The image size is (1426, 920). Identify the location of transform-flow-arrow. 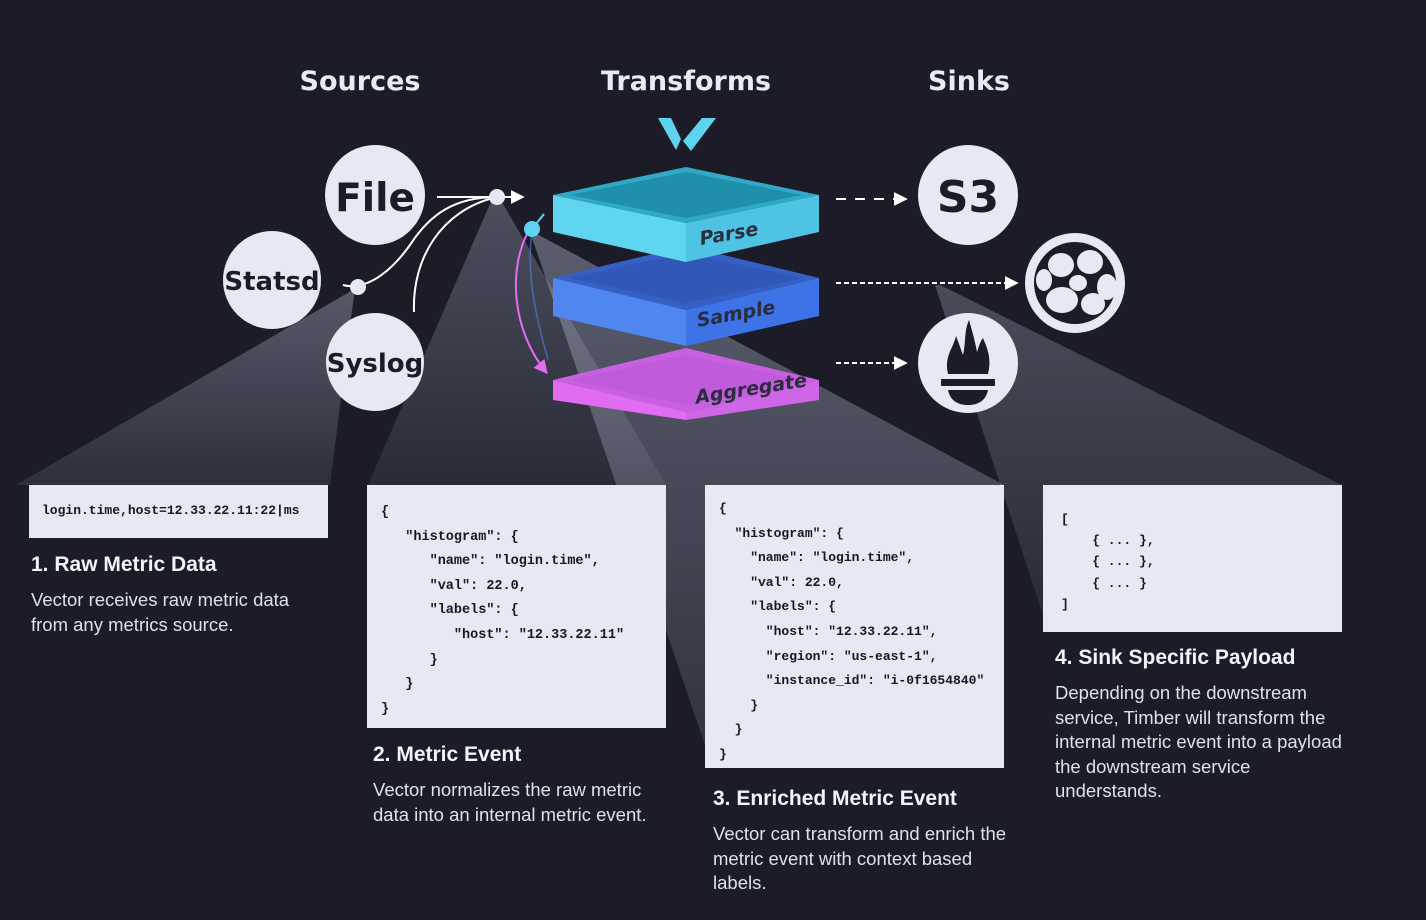
(531, 303).